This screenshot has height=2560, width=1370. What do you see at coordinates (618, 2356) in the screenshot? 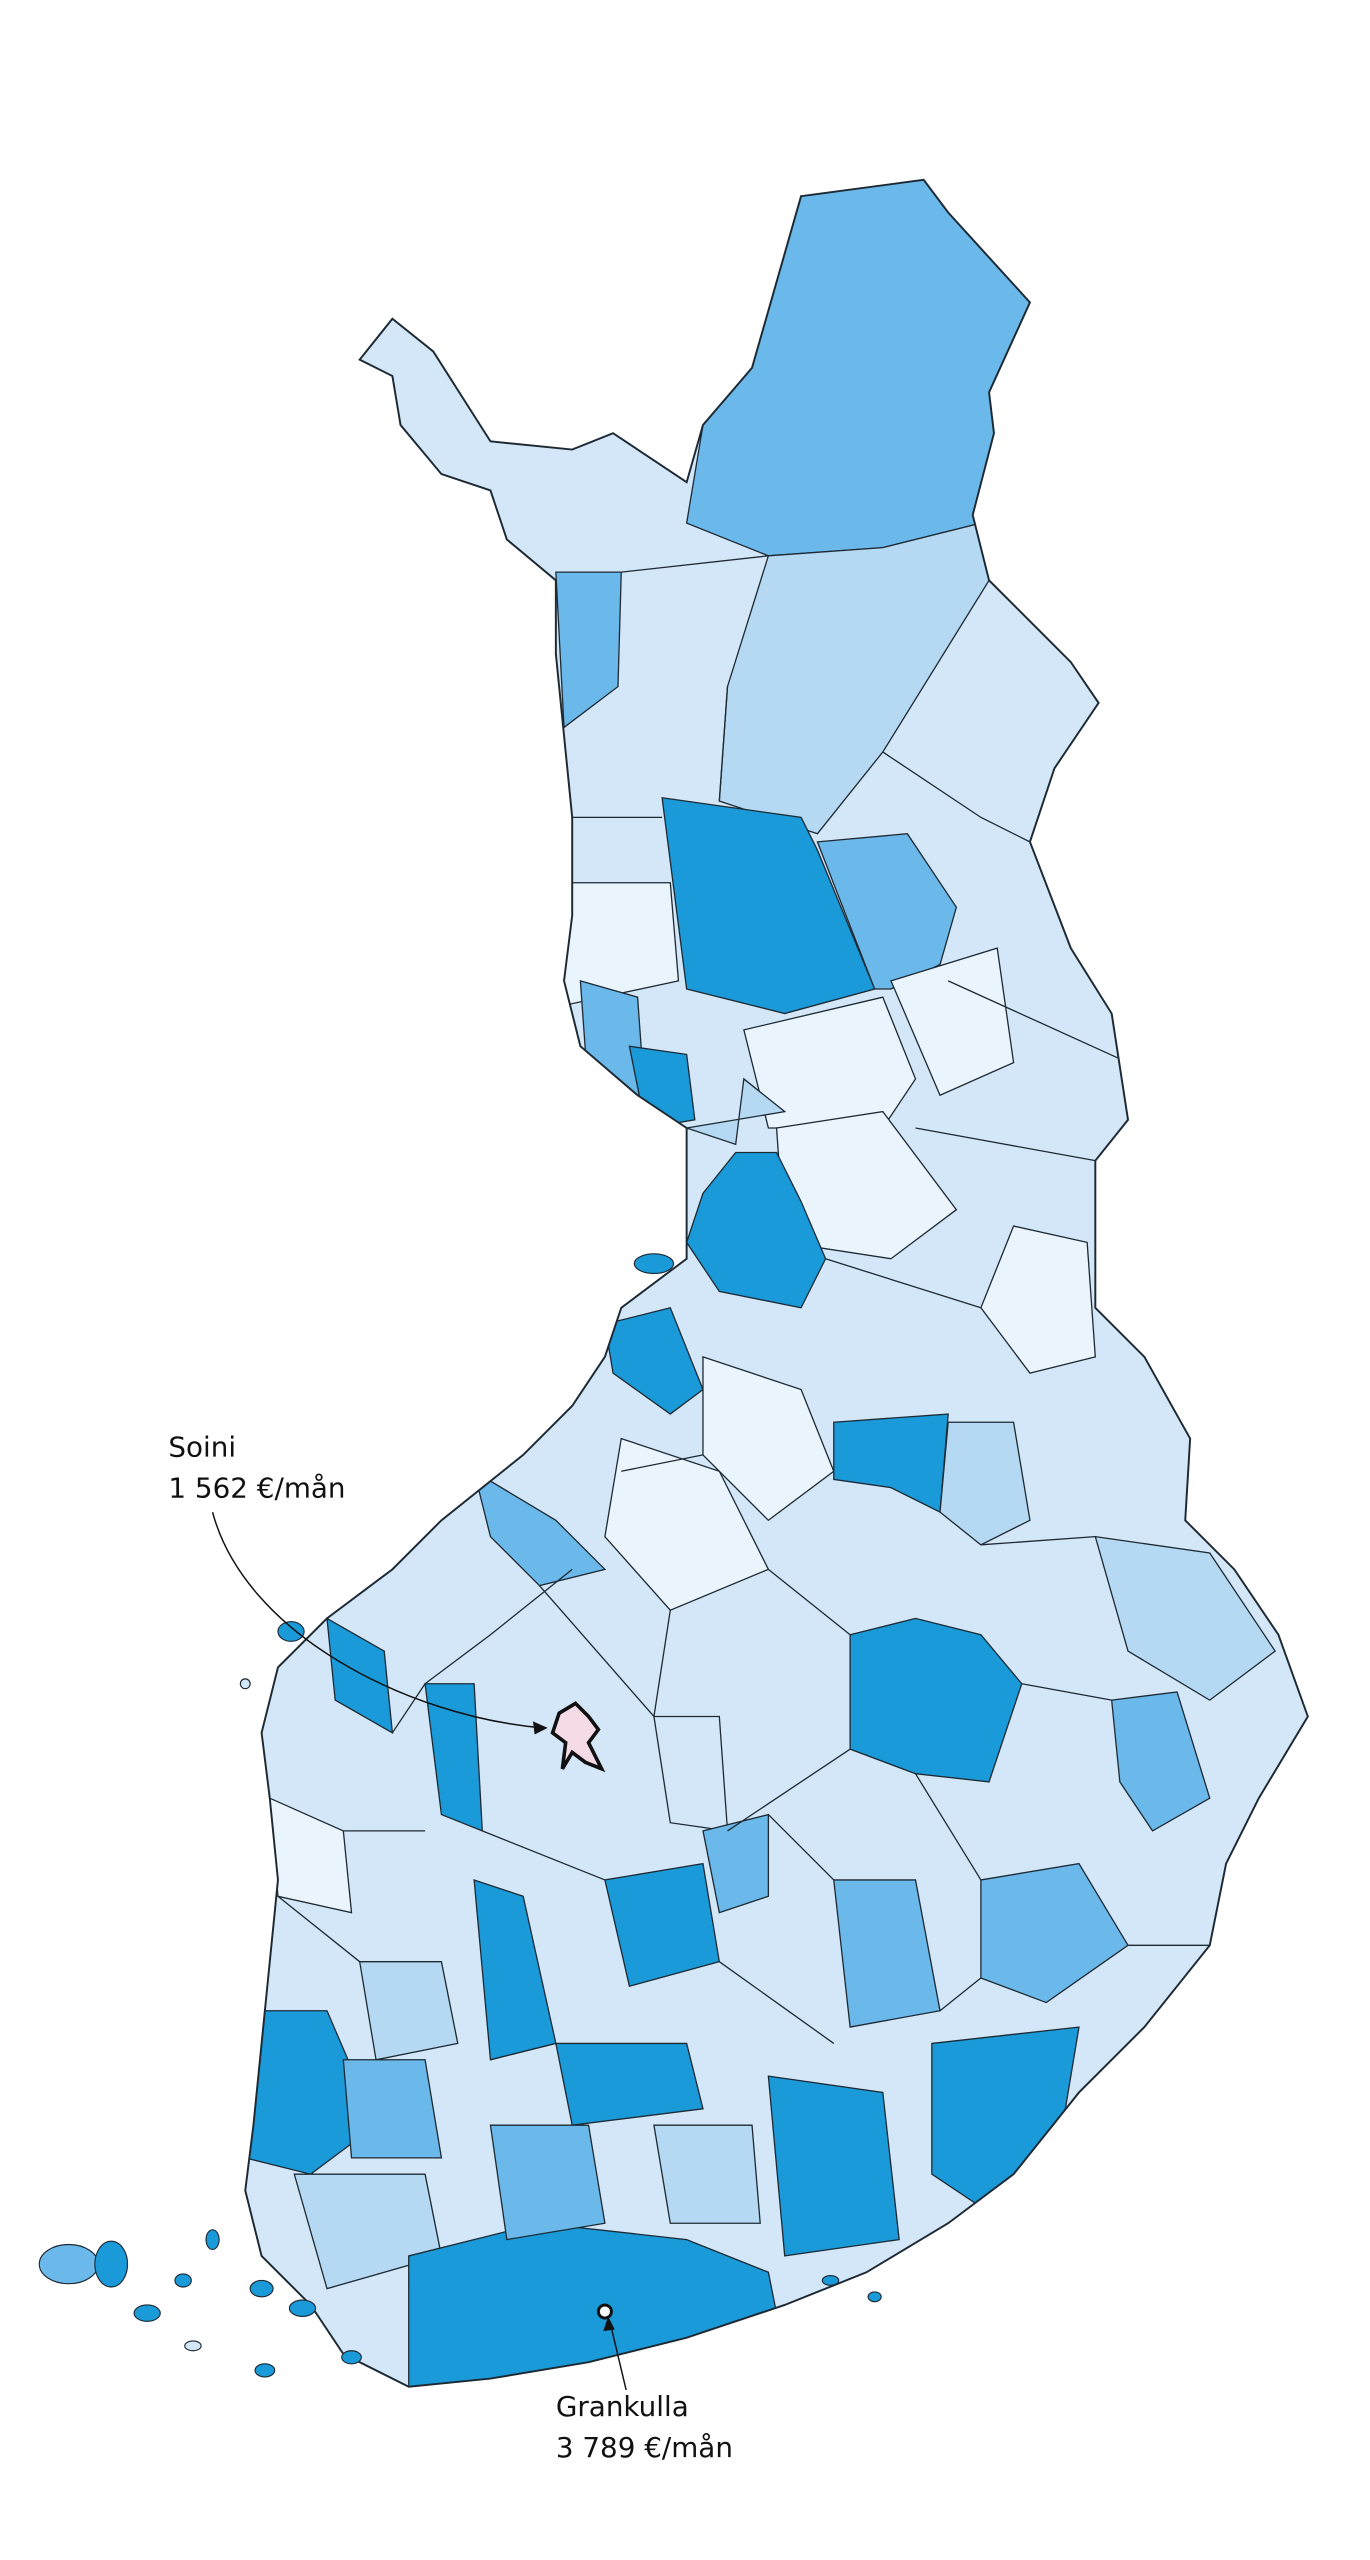
I see `grankulla-leader` at bounding box center [618, 2356].